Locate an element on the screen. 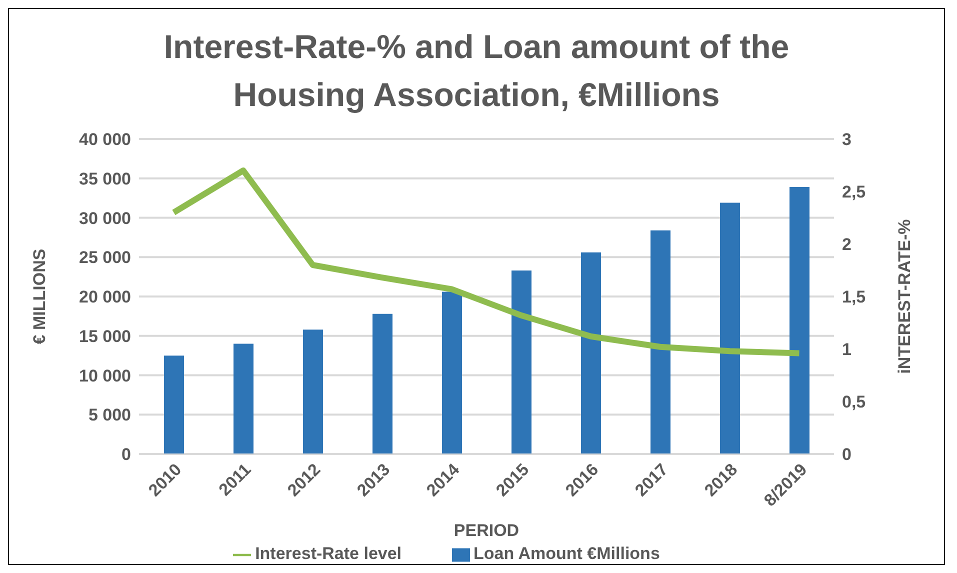 The image size is (957, 573). y2-axis-title: iNTEREST-RATE-% is located at coordinates (904, 296).